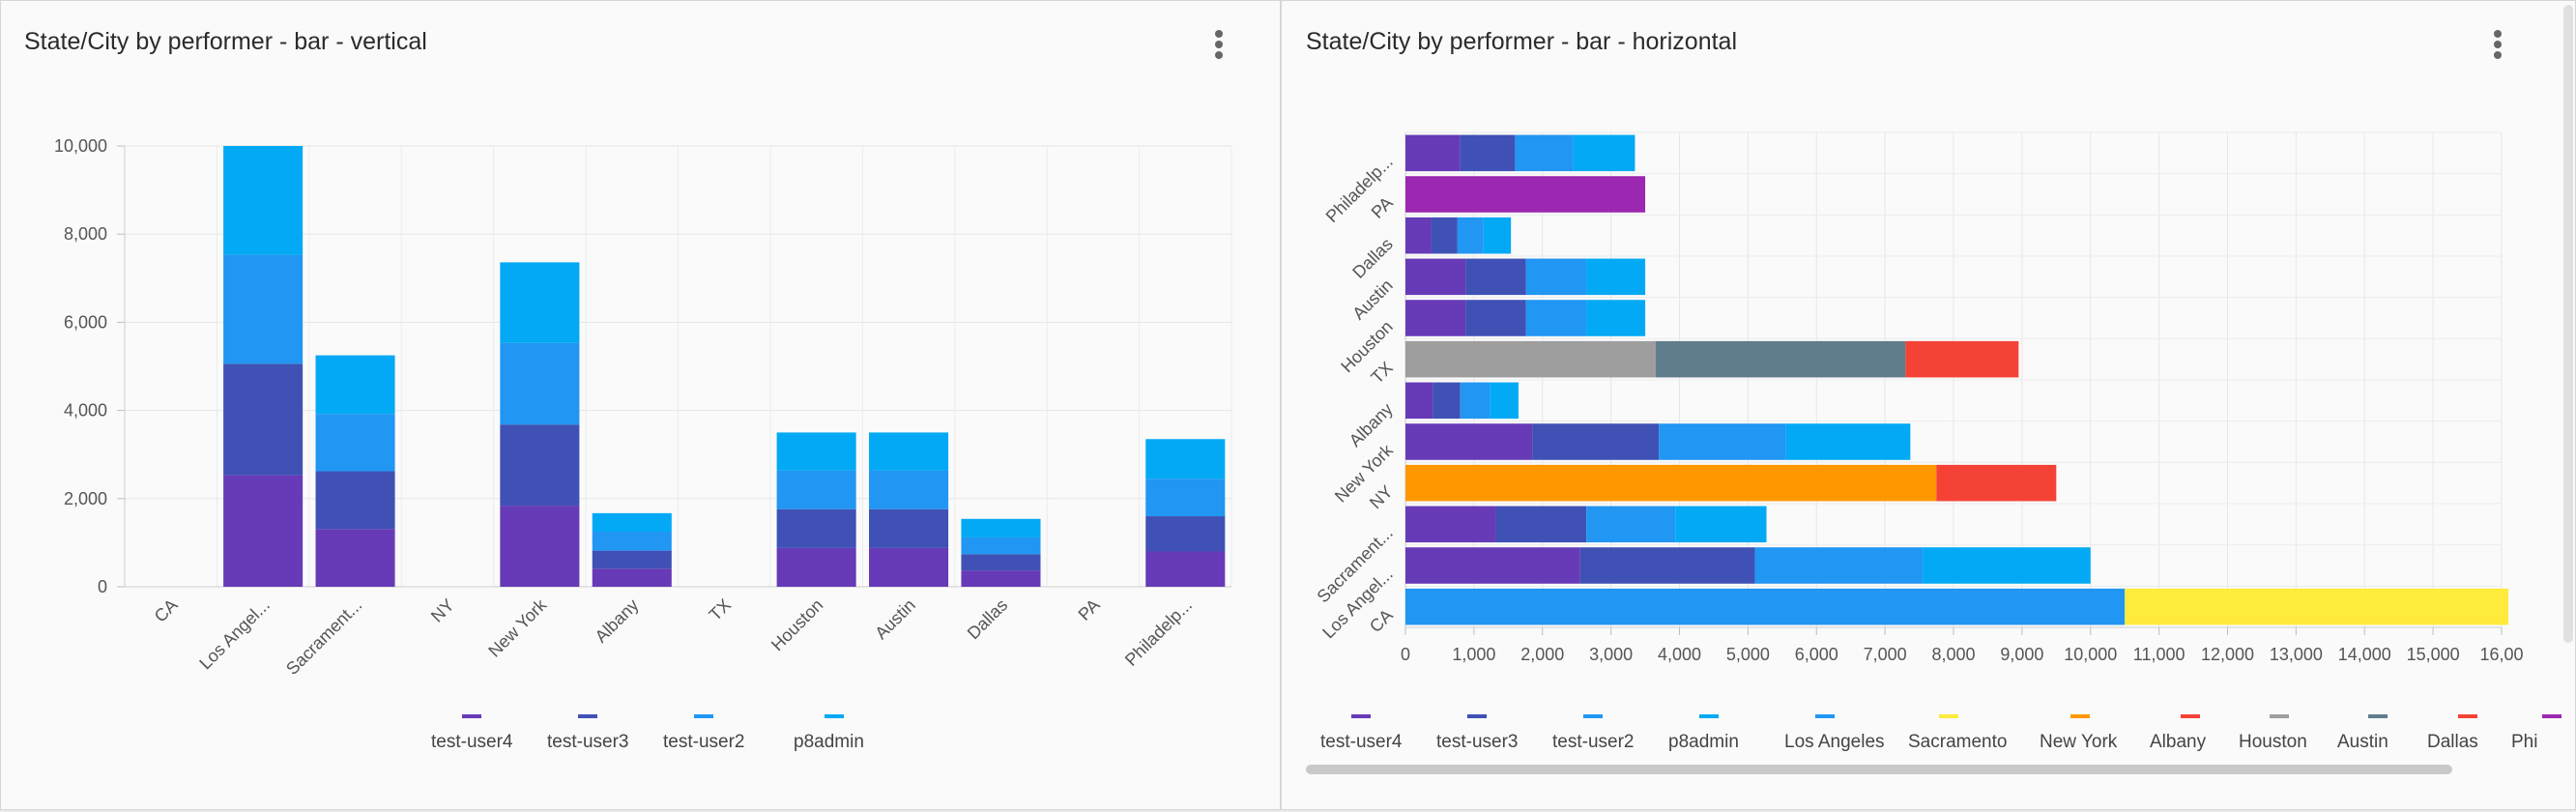 This screenshot has height=812, width=2576. Describe the element at coordinates (2362, 742) in the screenshot. I see `legend-item-label: Austin` at that location.